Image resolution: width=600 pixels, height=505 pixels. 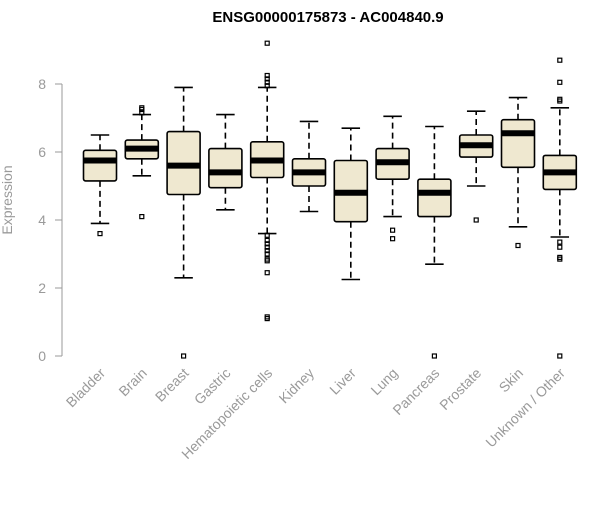 What do you see at coordinates (7, 199) in the screenshot?
I see `y-axis-label: Expression` at bounding box center [7, 199].